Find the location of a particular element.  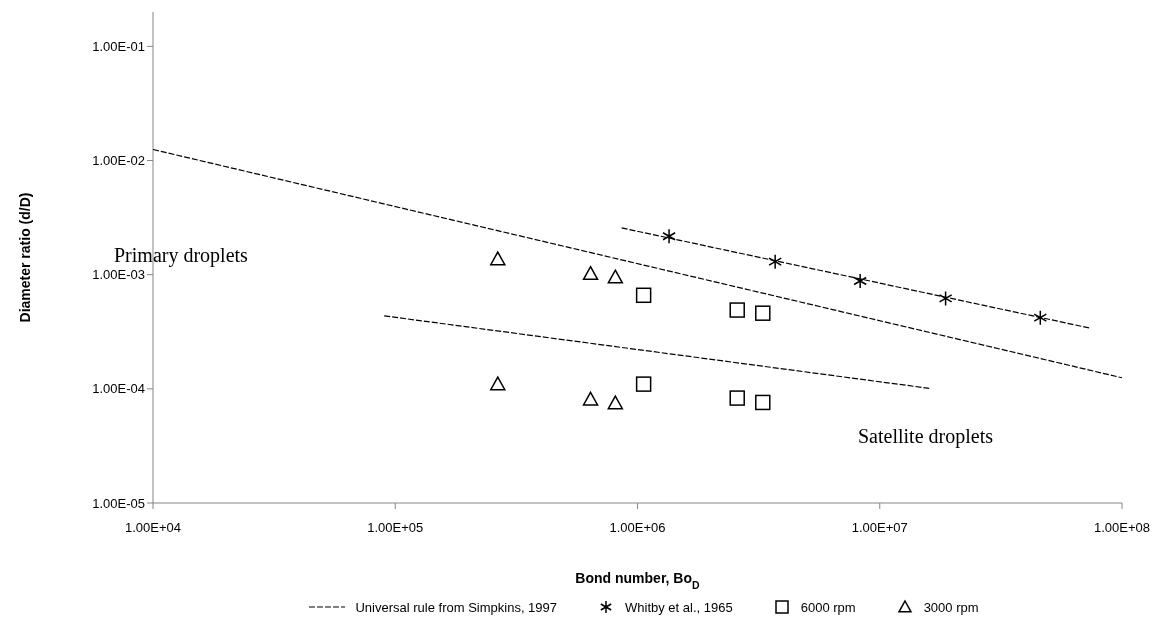

annotation: Satellite droplets is located at coordinates (925, 436).